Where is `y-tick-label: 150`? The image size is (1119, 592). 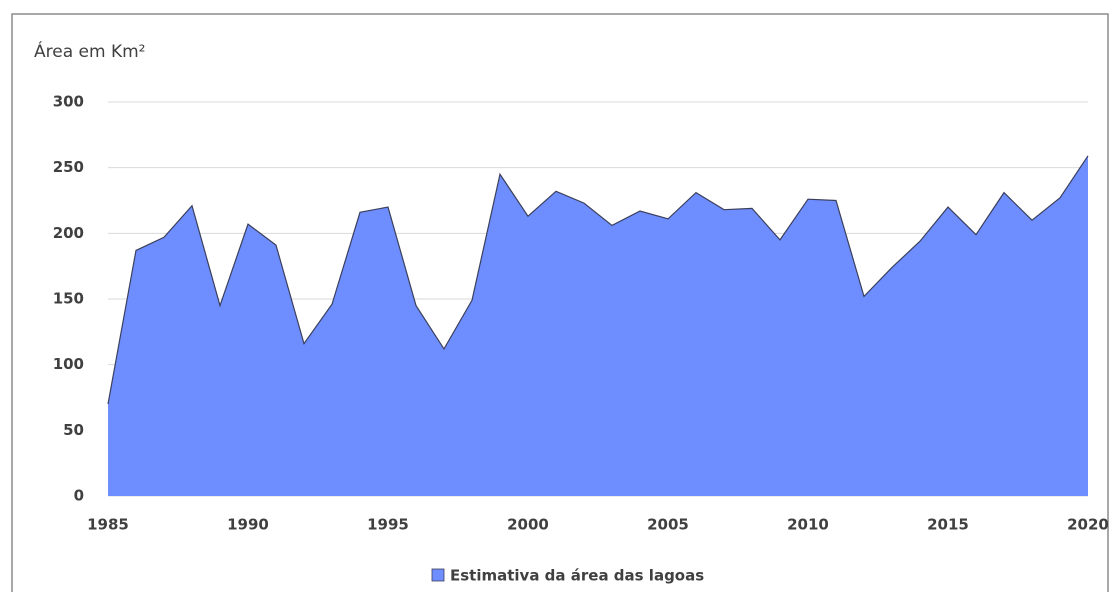 y-tick-label: 150 is located at coordinates (68, 299).